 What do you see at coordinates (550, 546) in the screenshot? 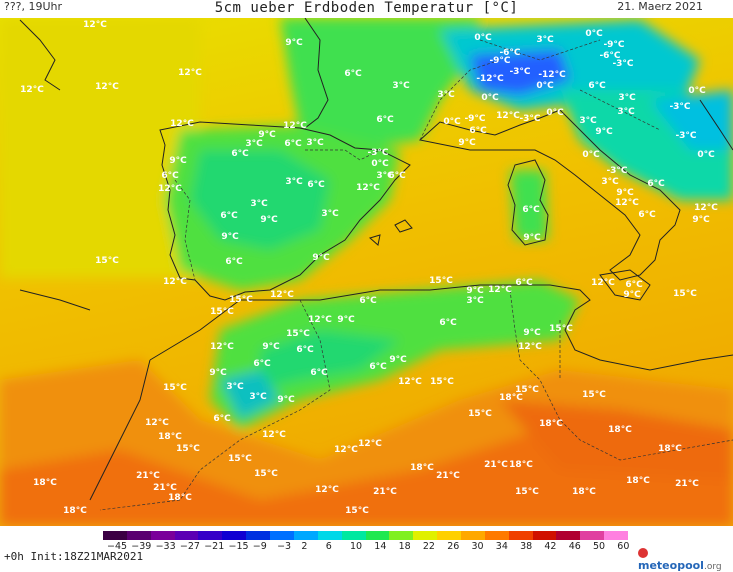
I see `color-scale-tick: 42` at bounding box center [550, 546].